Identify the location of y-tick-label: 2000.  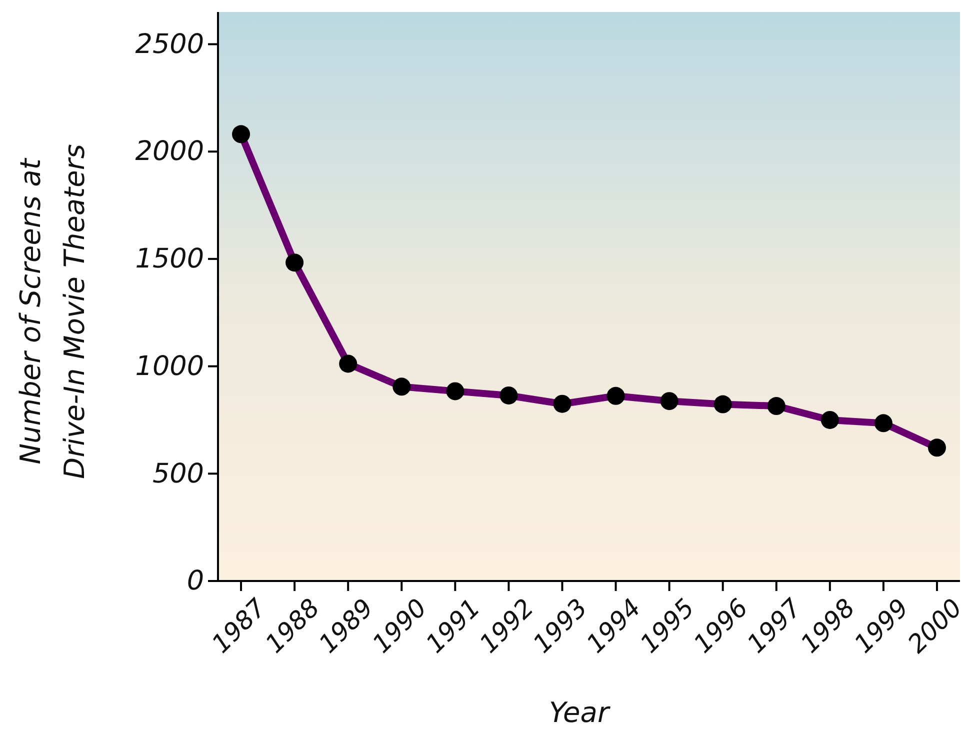
(169, 152).